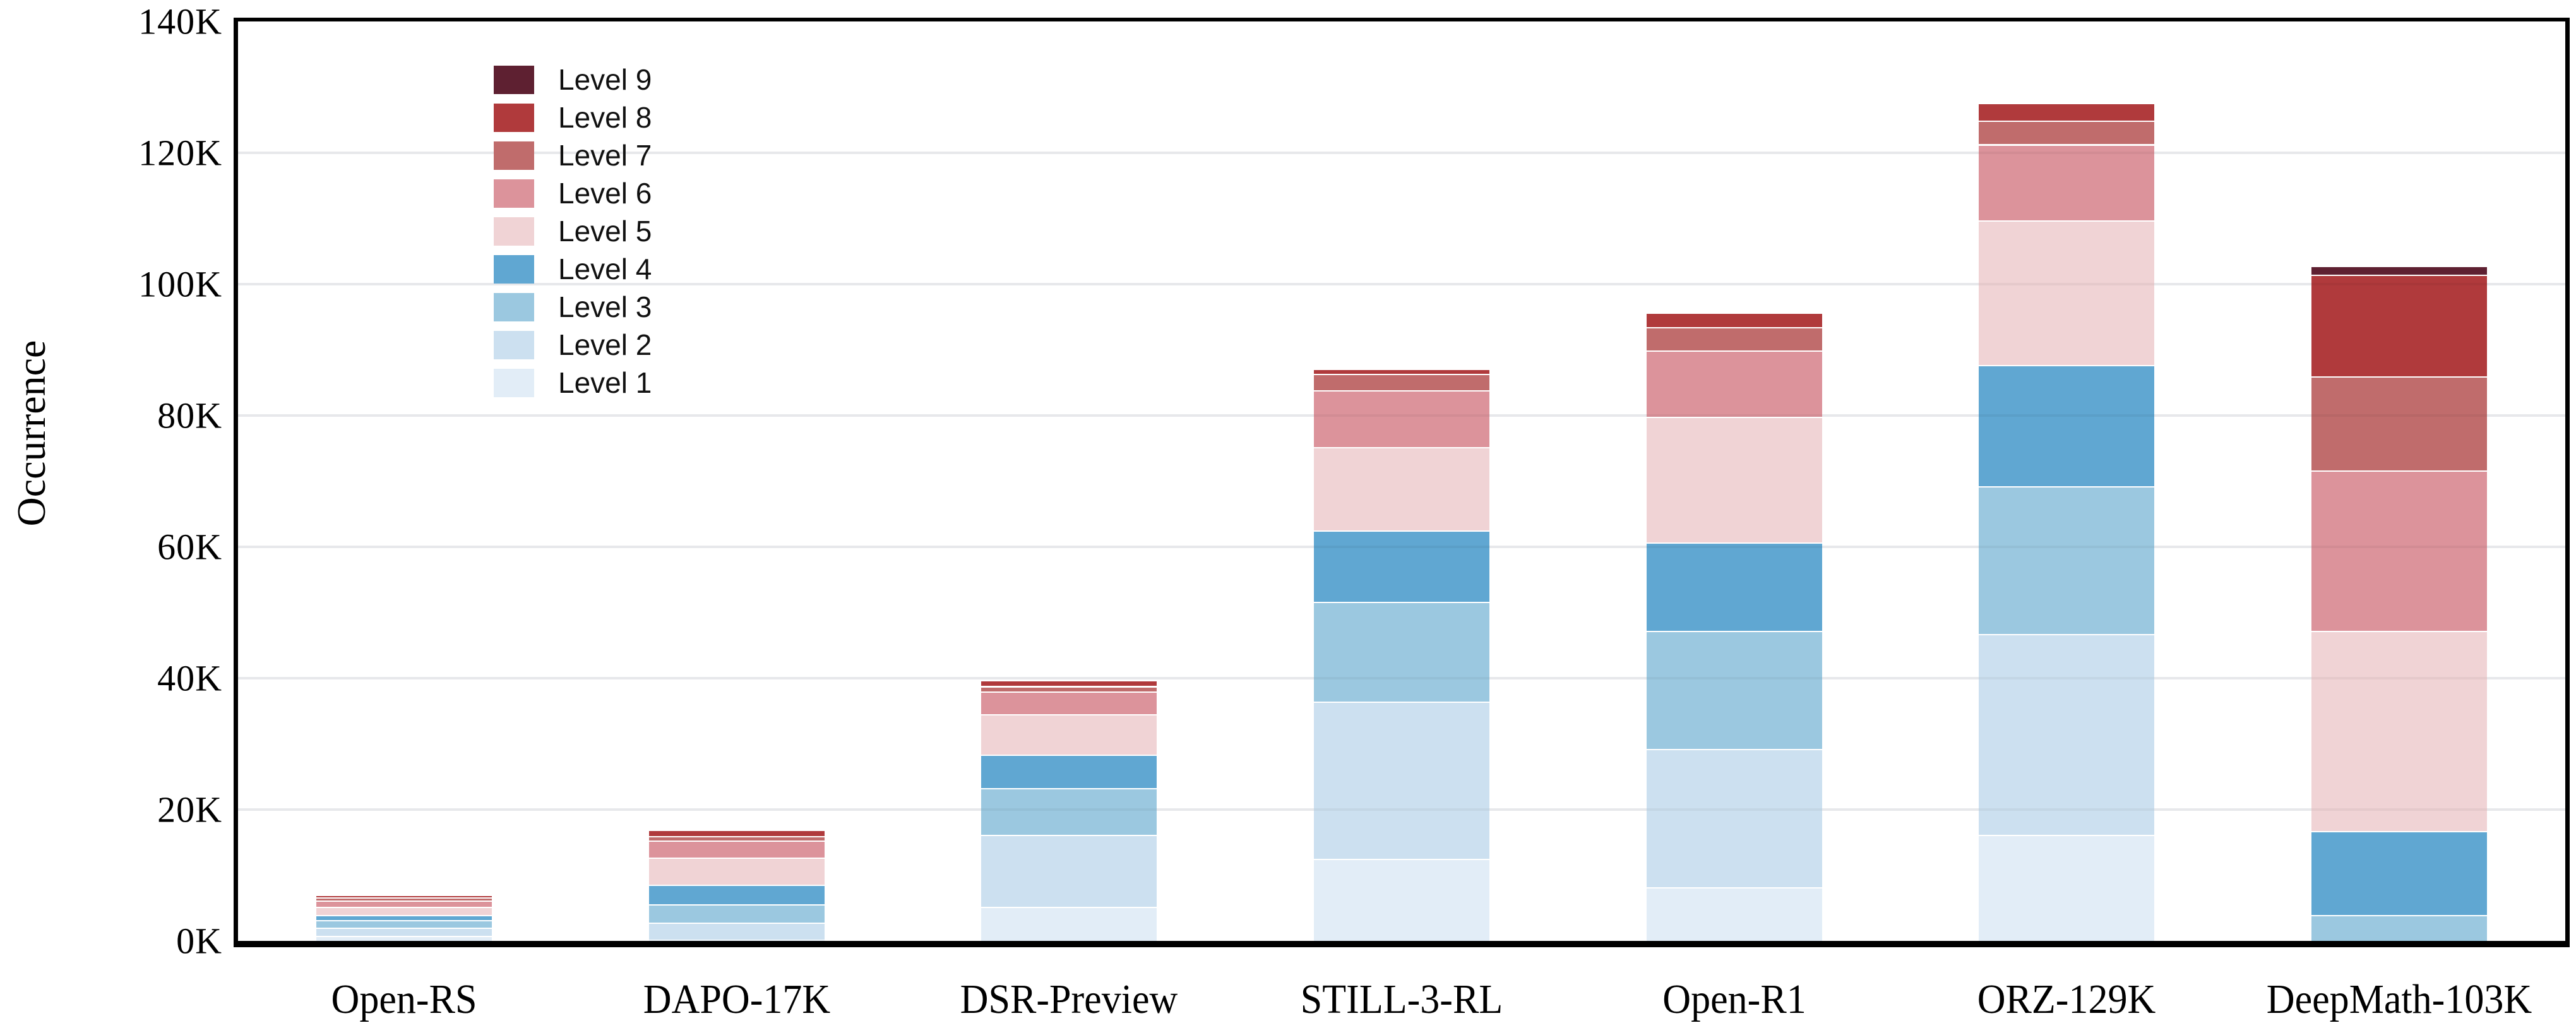 The width and height of the screenshot is (2576, 1035). Describe the element at coordinates (2399, 999) in the screenshot. I see `x-category-label-DeepMath-103K: DeepMath-103K` at that location.